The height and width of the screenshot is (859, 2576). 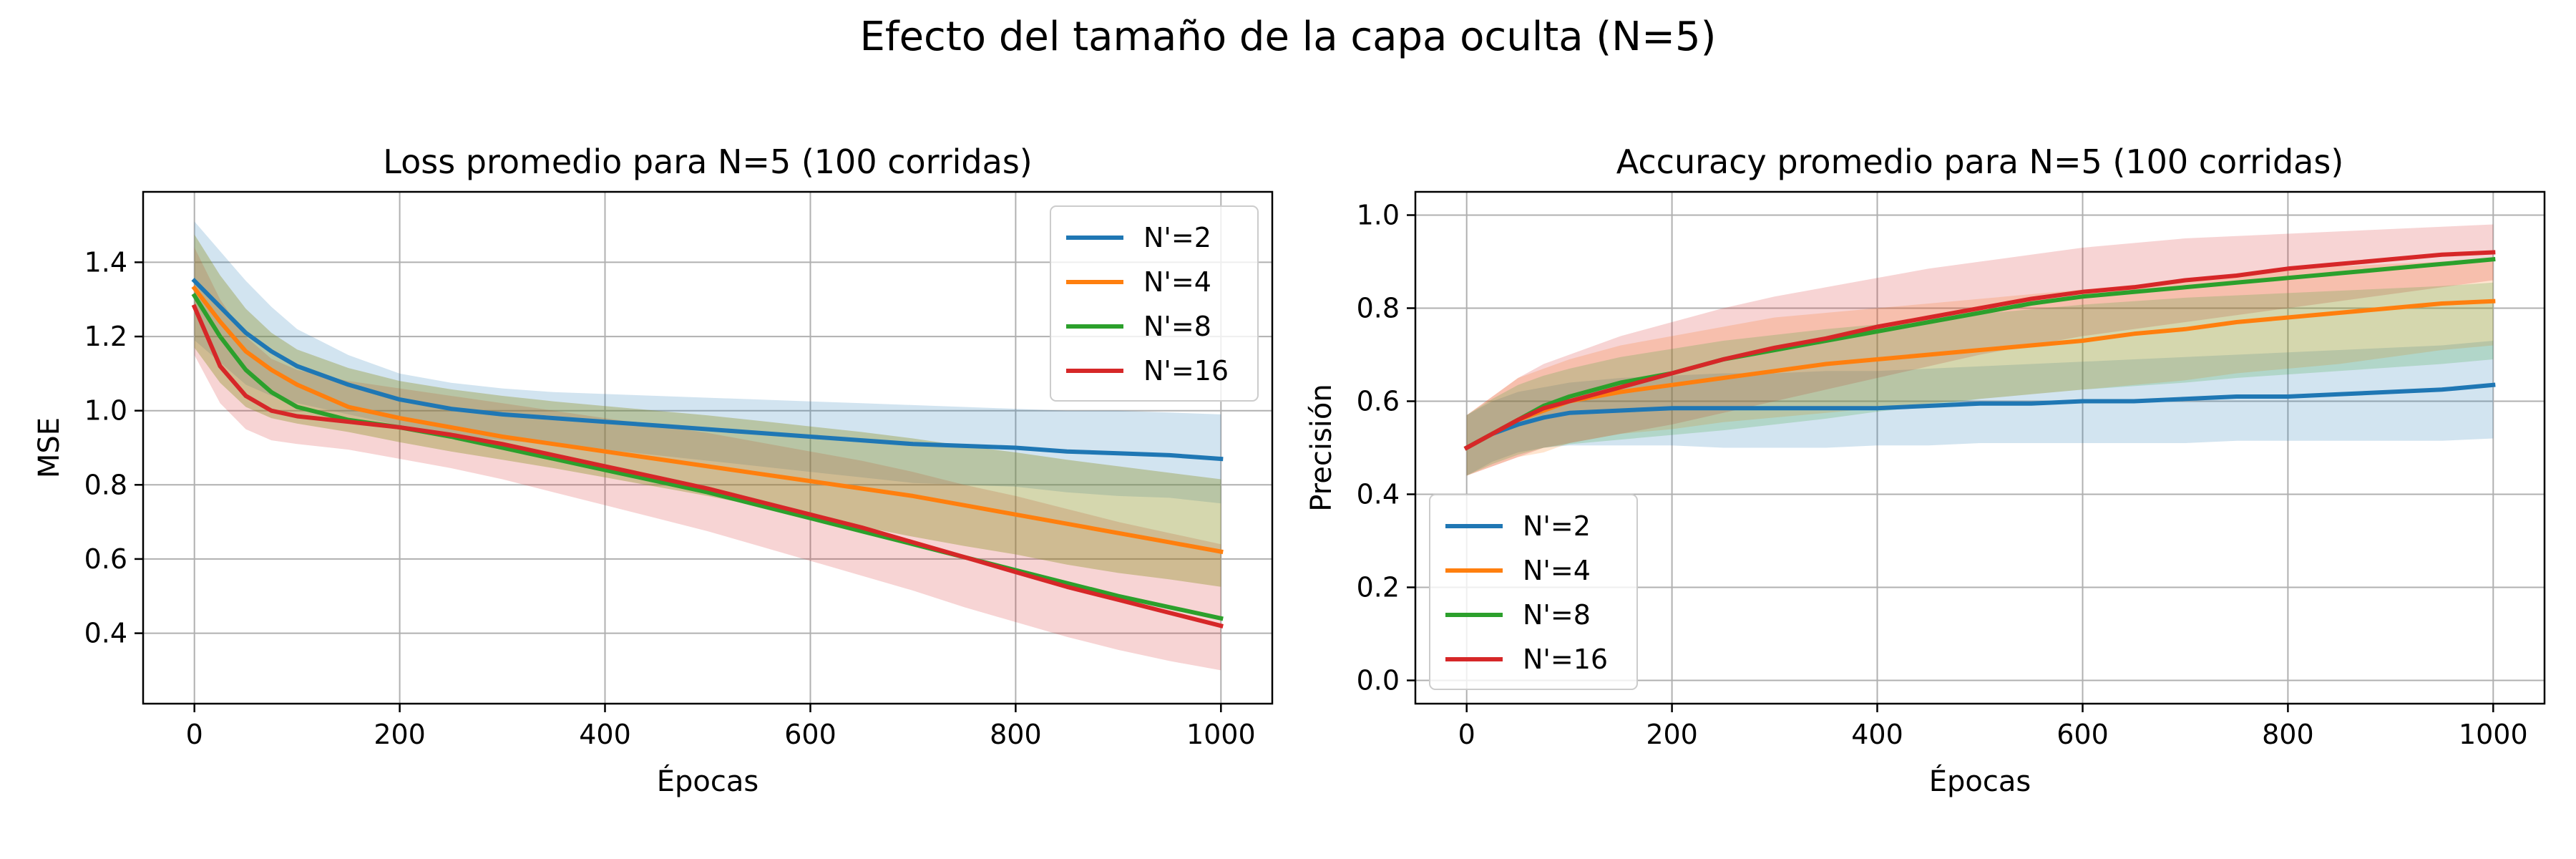 I want to click on loss-chart-line-n4, so click(x=707, y=420).